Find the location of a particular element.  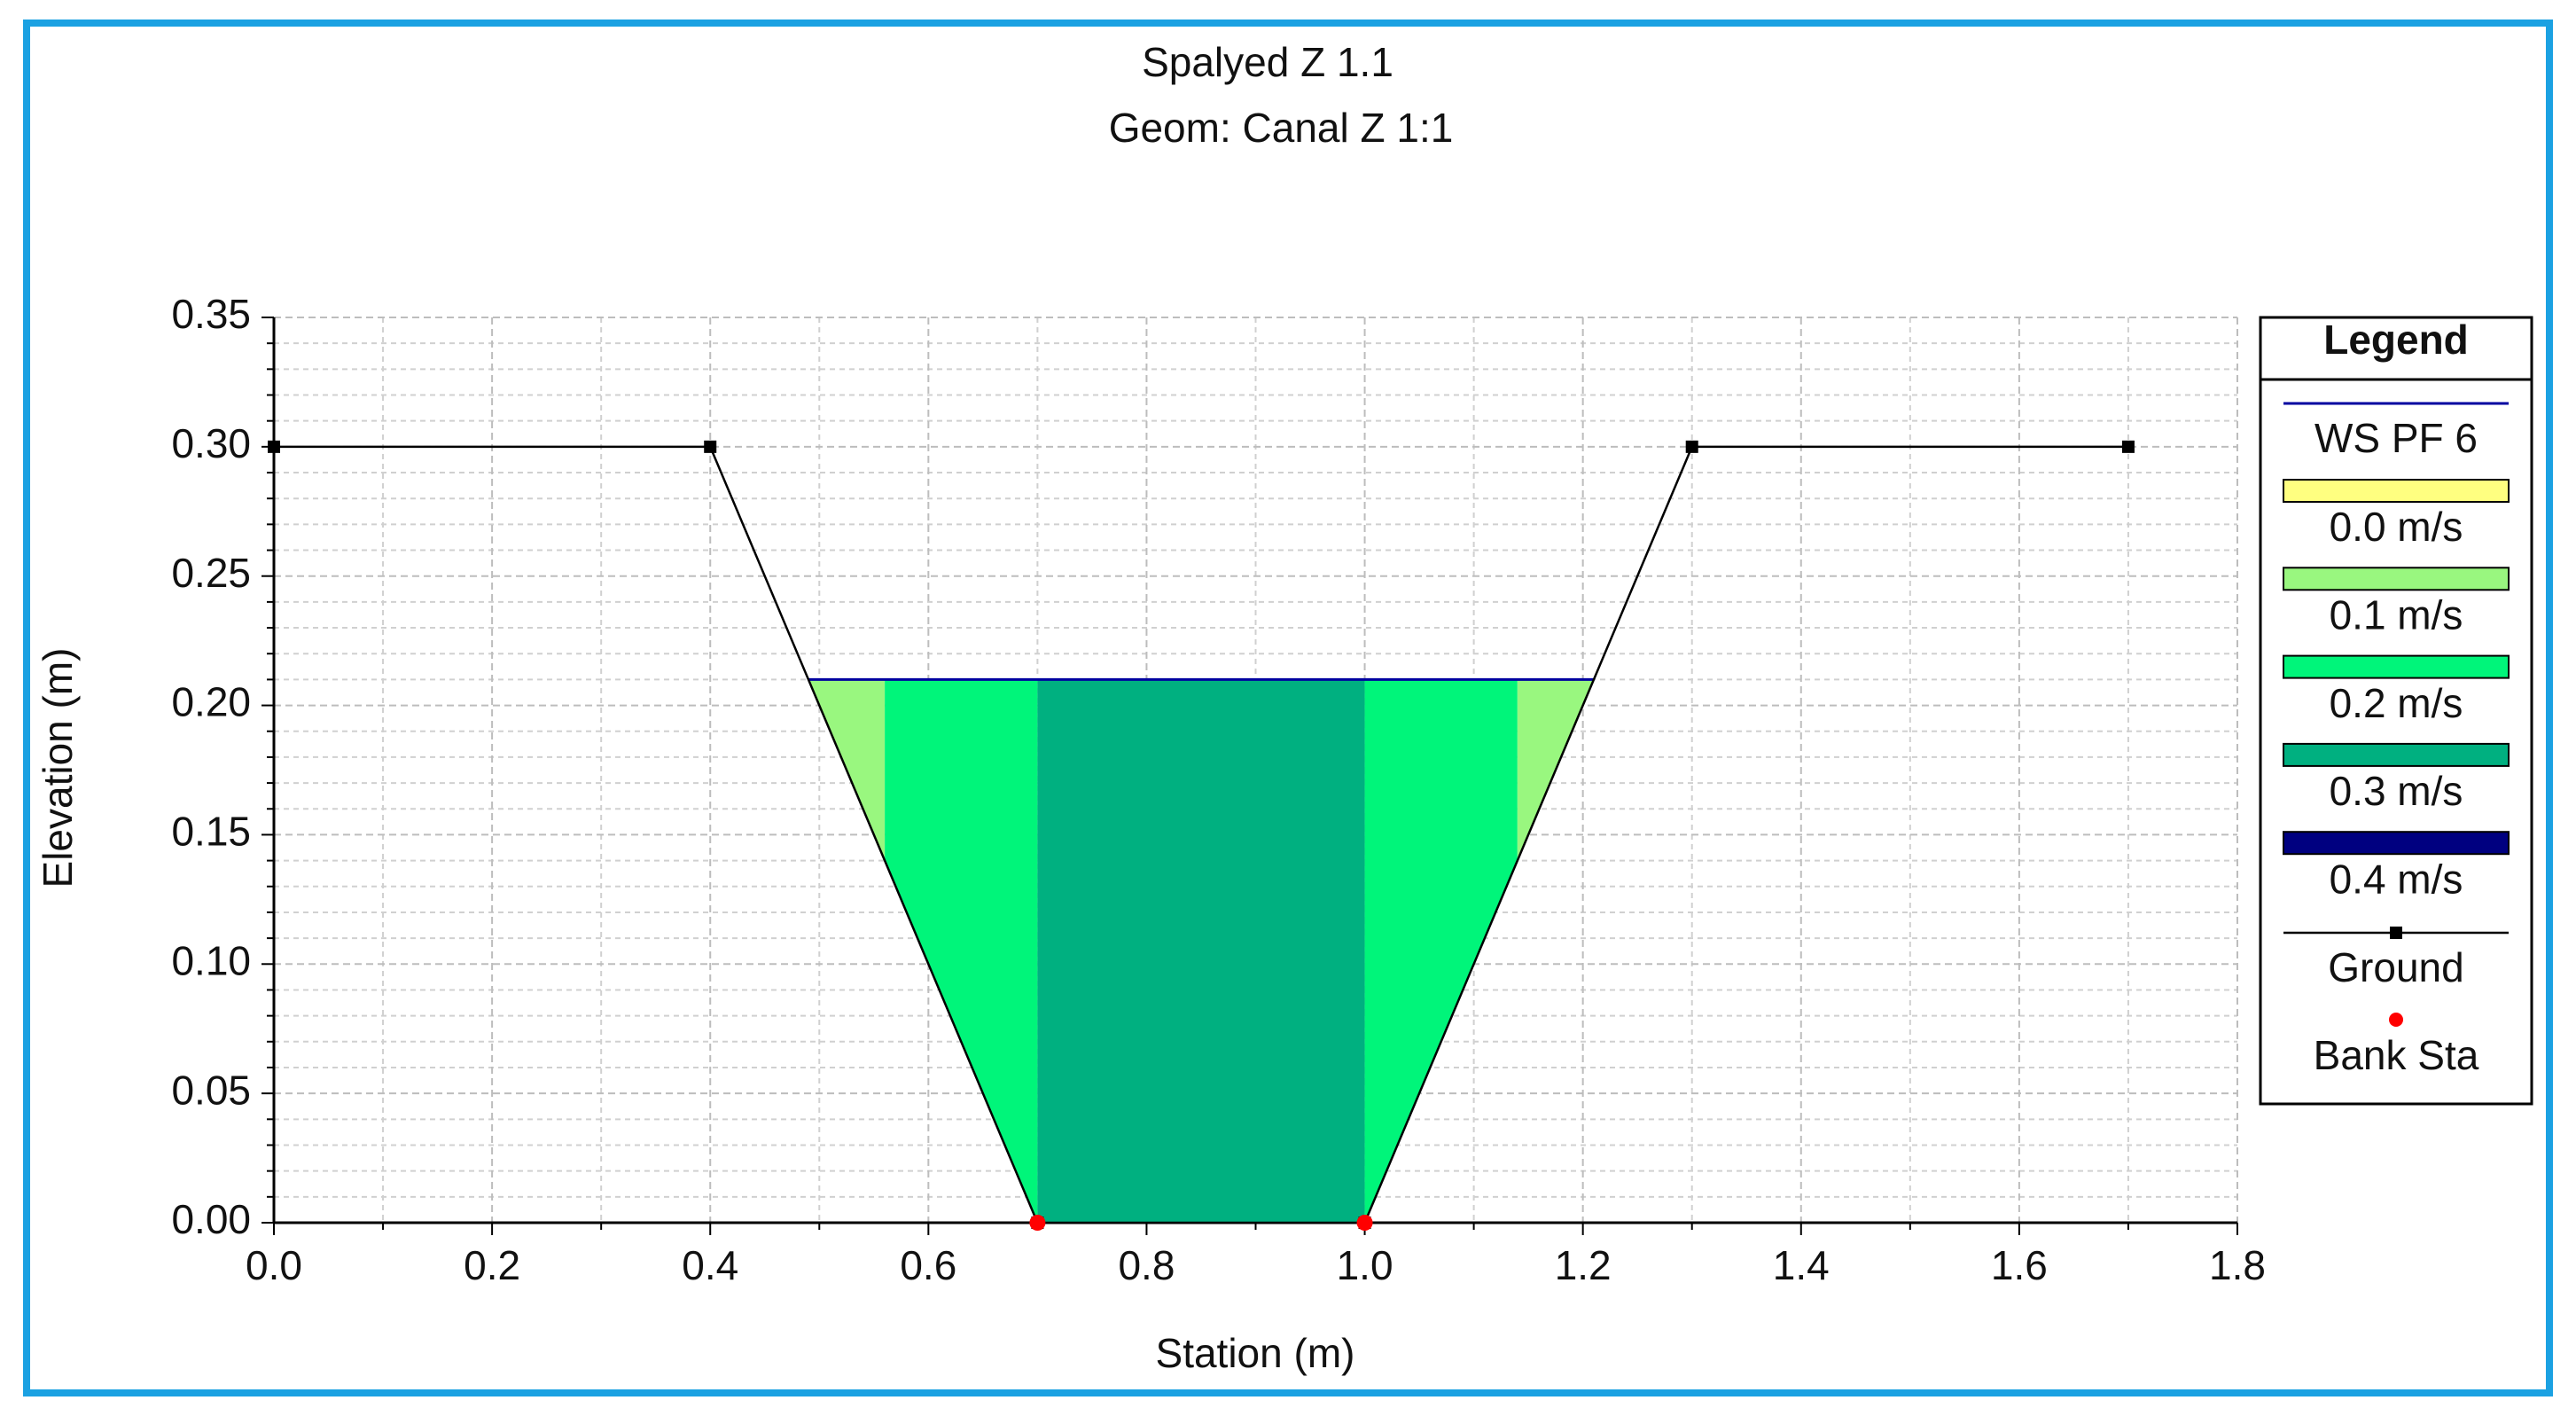

x-tick-label: 0.0 is located at coordinates (274, 1265).